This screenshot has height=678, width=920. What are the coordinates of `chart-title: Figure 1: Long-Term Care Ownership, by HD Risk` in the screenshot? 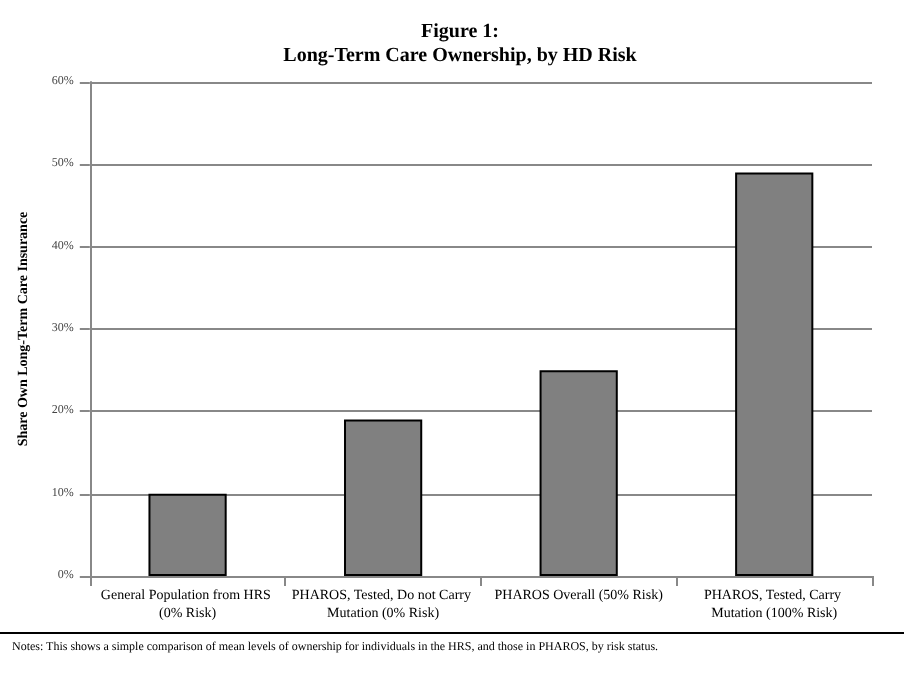 It's located at (460, 44).